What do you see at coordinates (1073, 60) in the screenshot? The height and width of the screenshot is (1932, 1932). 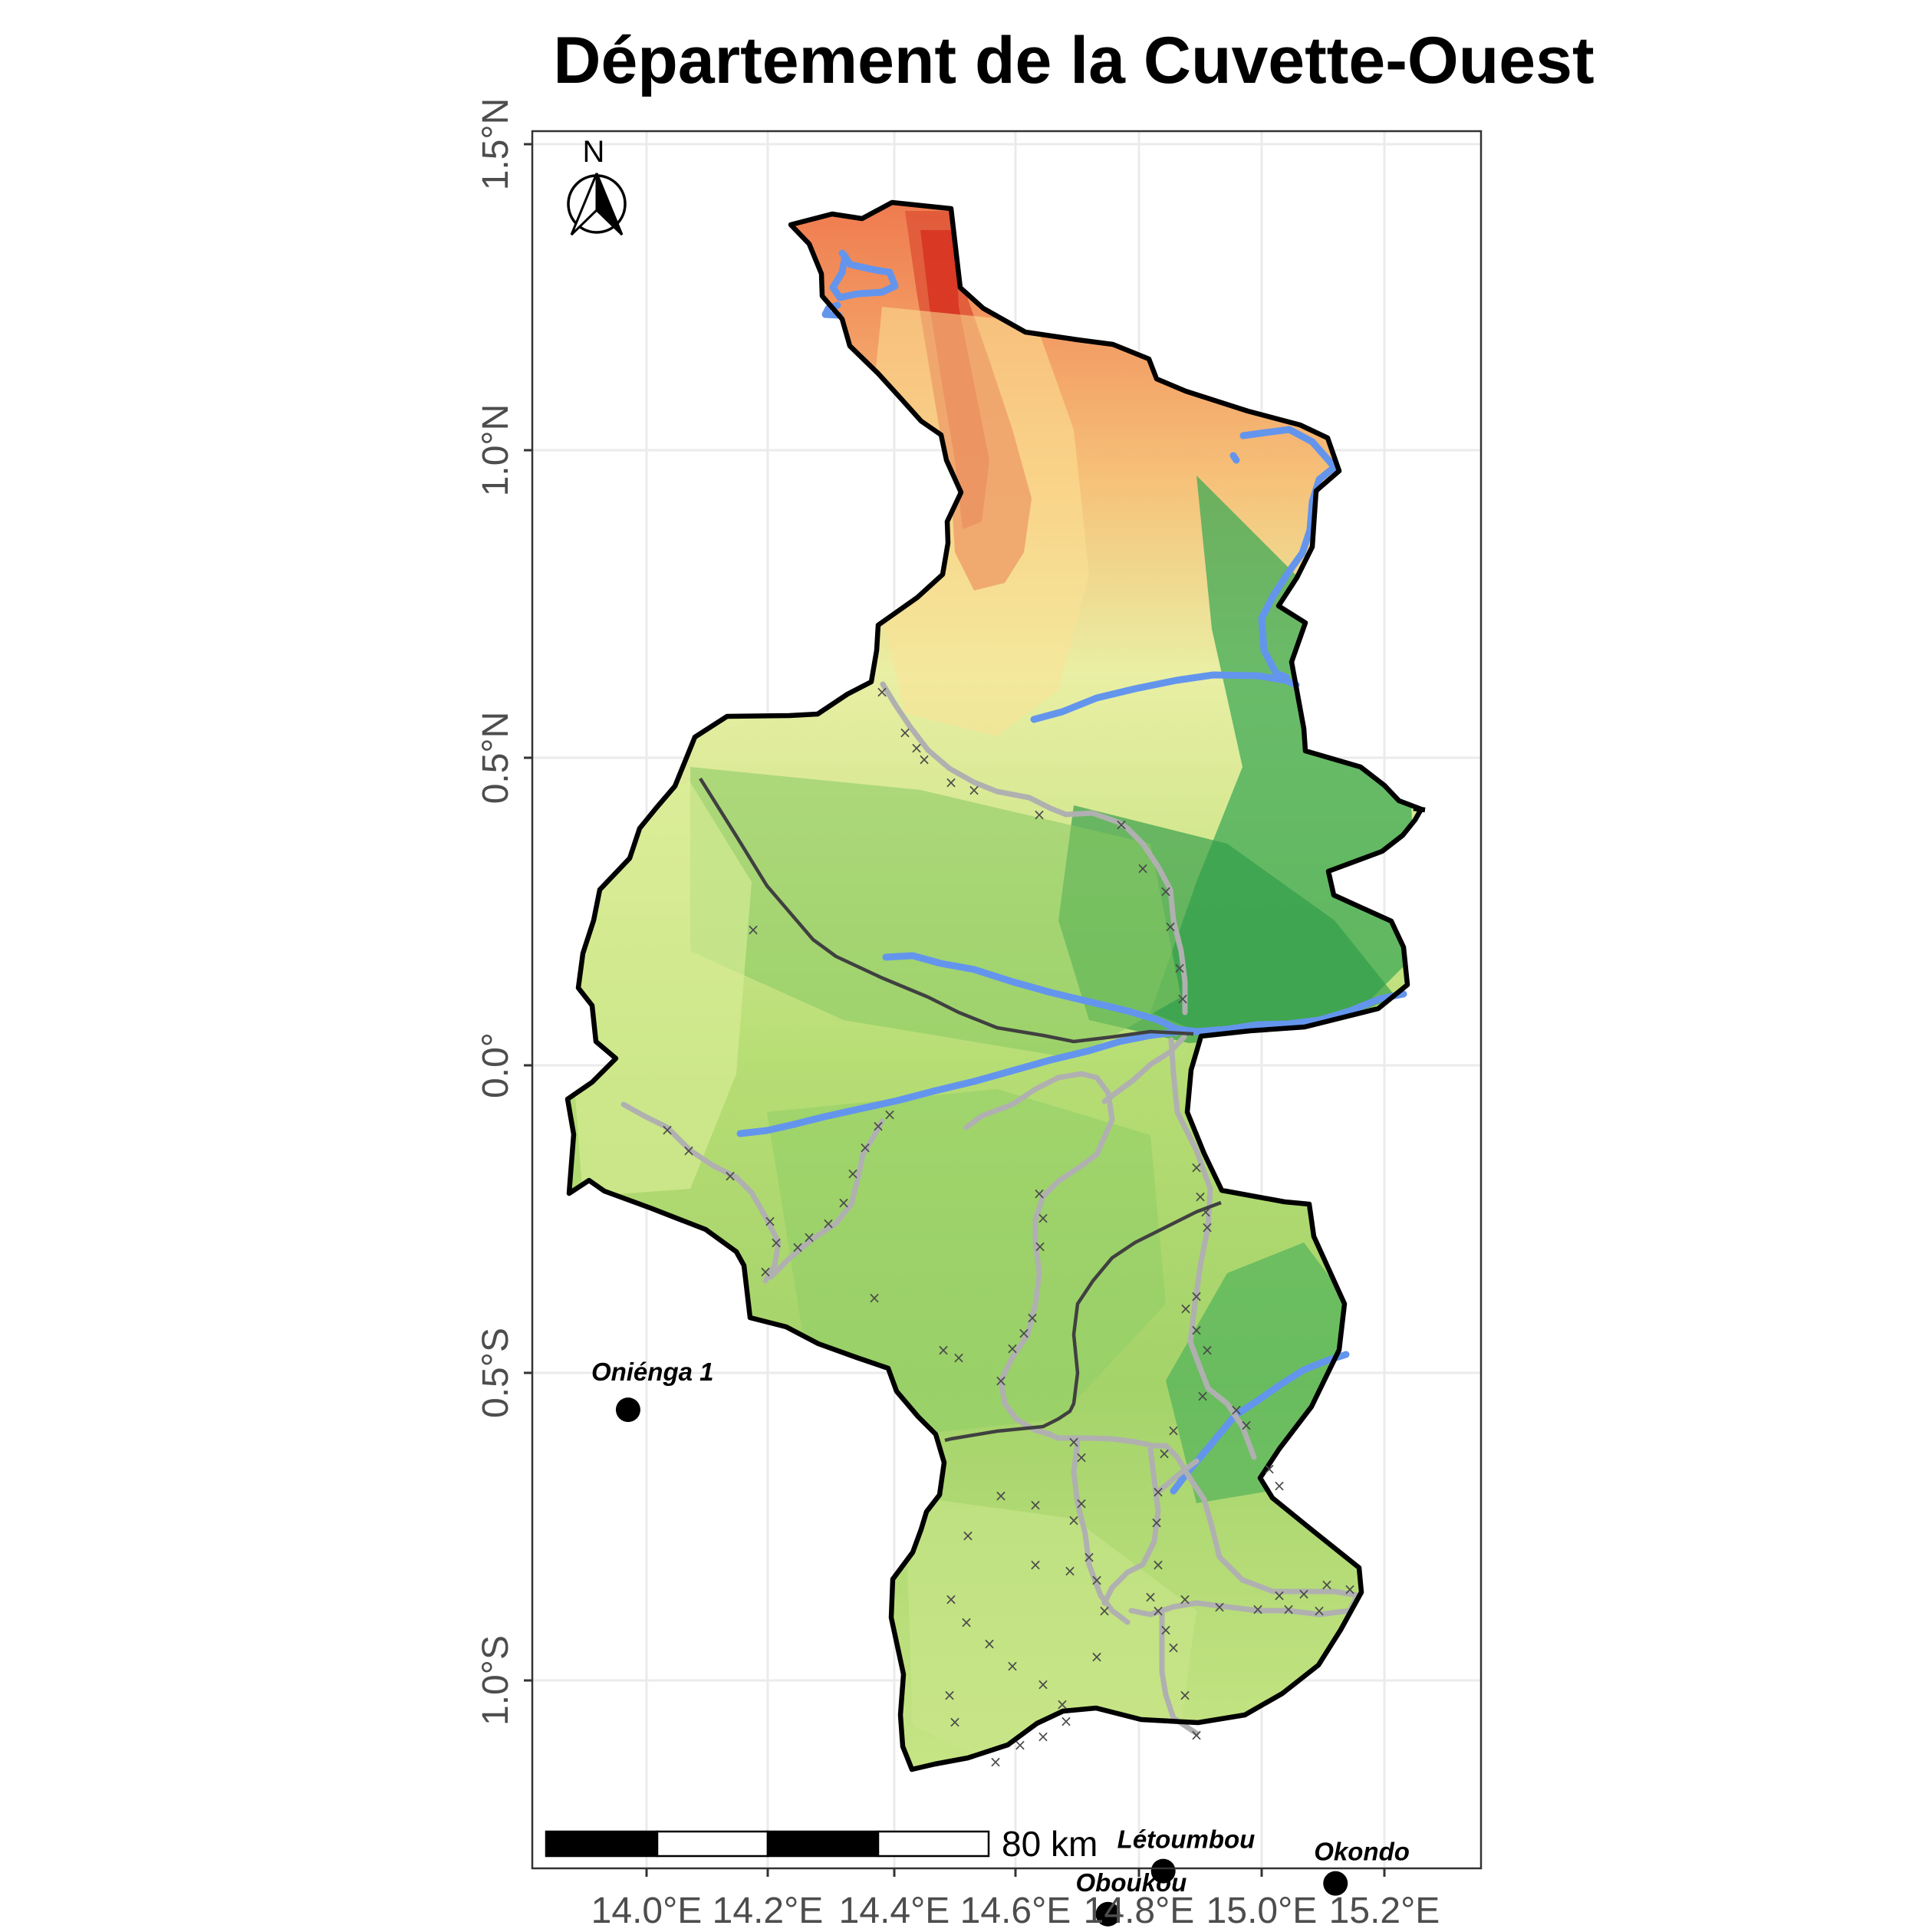 I see `map-title: Département de la Cuvette-Ouest` at bounding box center [1073, 60].